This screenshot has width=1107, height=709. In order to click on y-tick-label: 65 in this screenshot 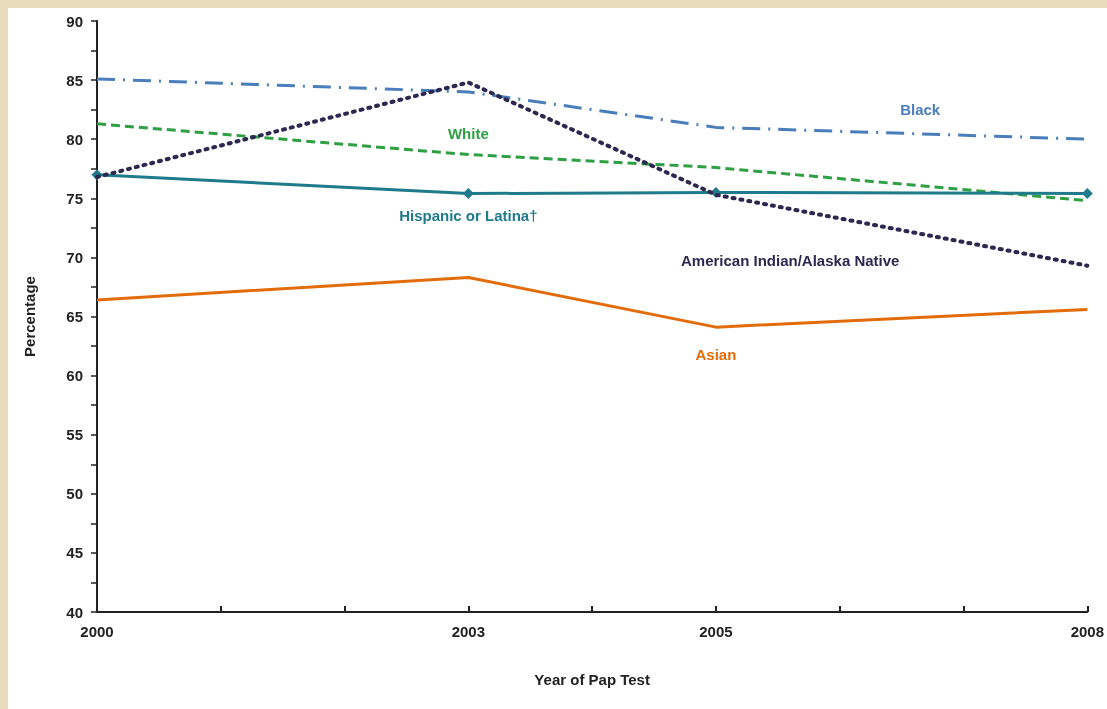, I will do `click(74, 316)`.